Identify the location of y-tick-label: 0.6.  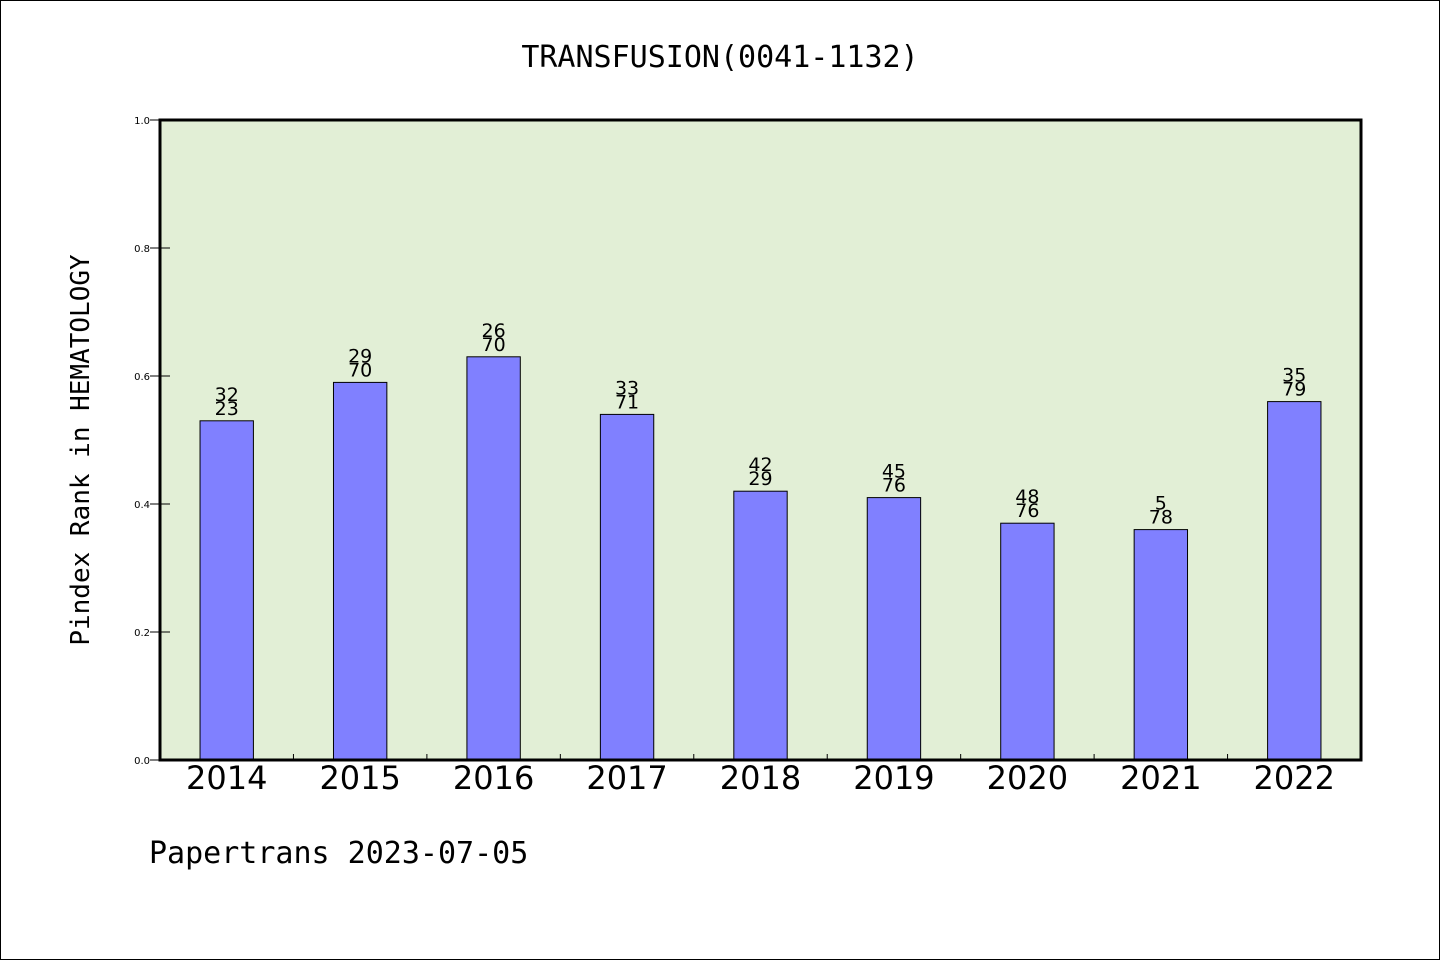
(142, 377).